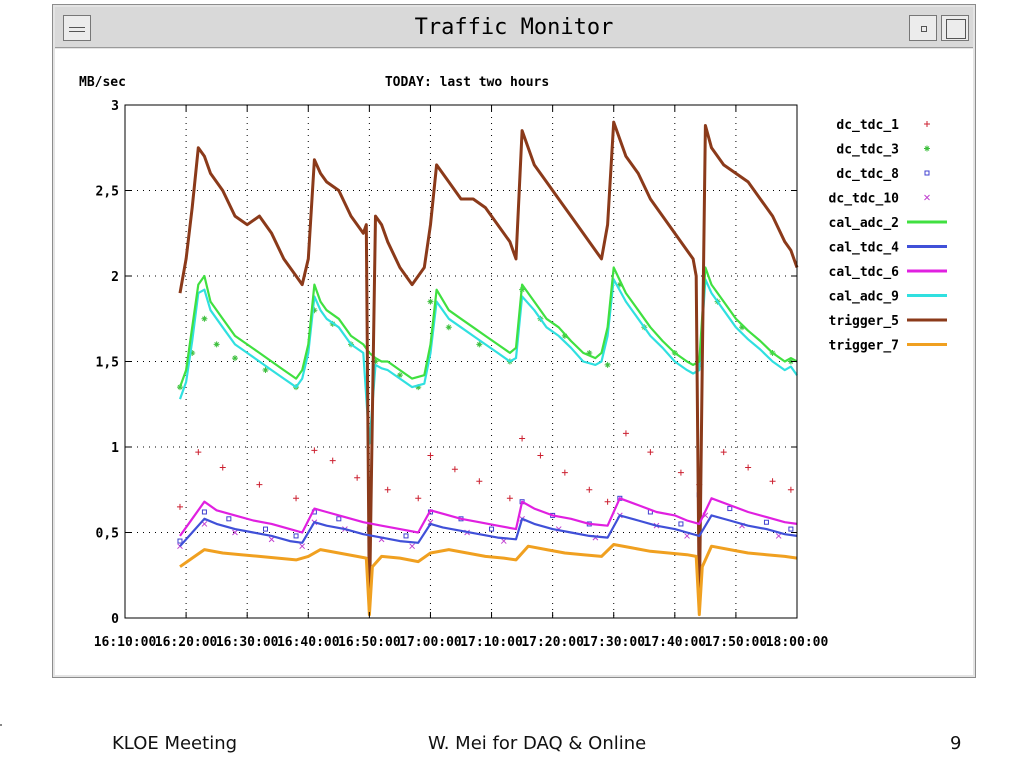  What do you see at coordinates (102, 82) in the screenshot?
I see `y-axis-label: MB/sec` at bounding box center [102, 82].